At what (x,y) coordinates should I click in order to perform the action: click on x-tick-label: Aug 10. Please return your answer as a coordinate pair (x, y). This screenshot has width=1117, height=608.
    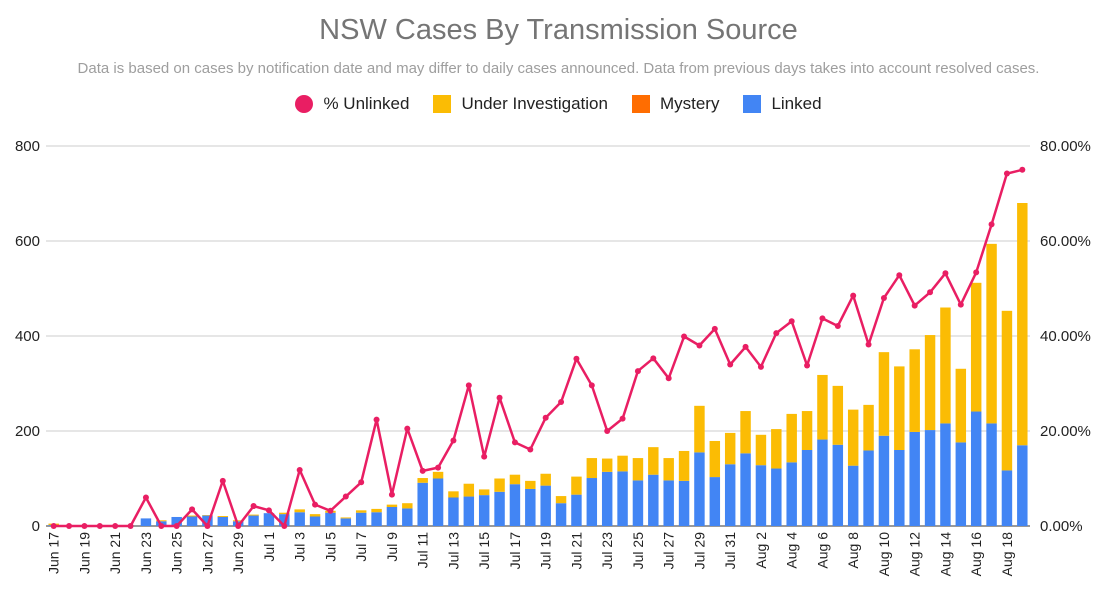
    Looking at the image, I should click on (884, 554).